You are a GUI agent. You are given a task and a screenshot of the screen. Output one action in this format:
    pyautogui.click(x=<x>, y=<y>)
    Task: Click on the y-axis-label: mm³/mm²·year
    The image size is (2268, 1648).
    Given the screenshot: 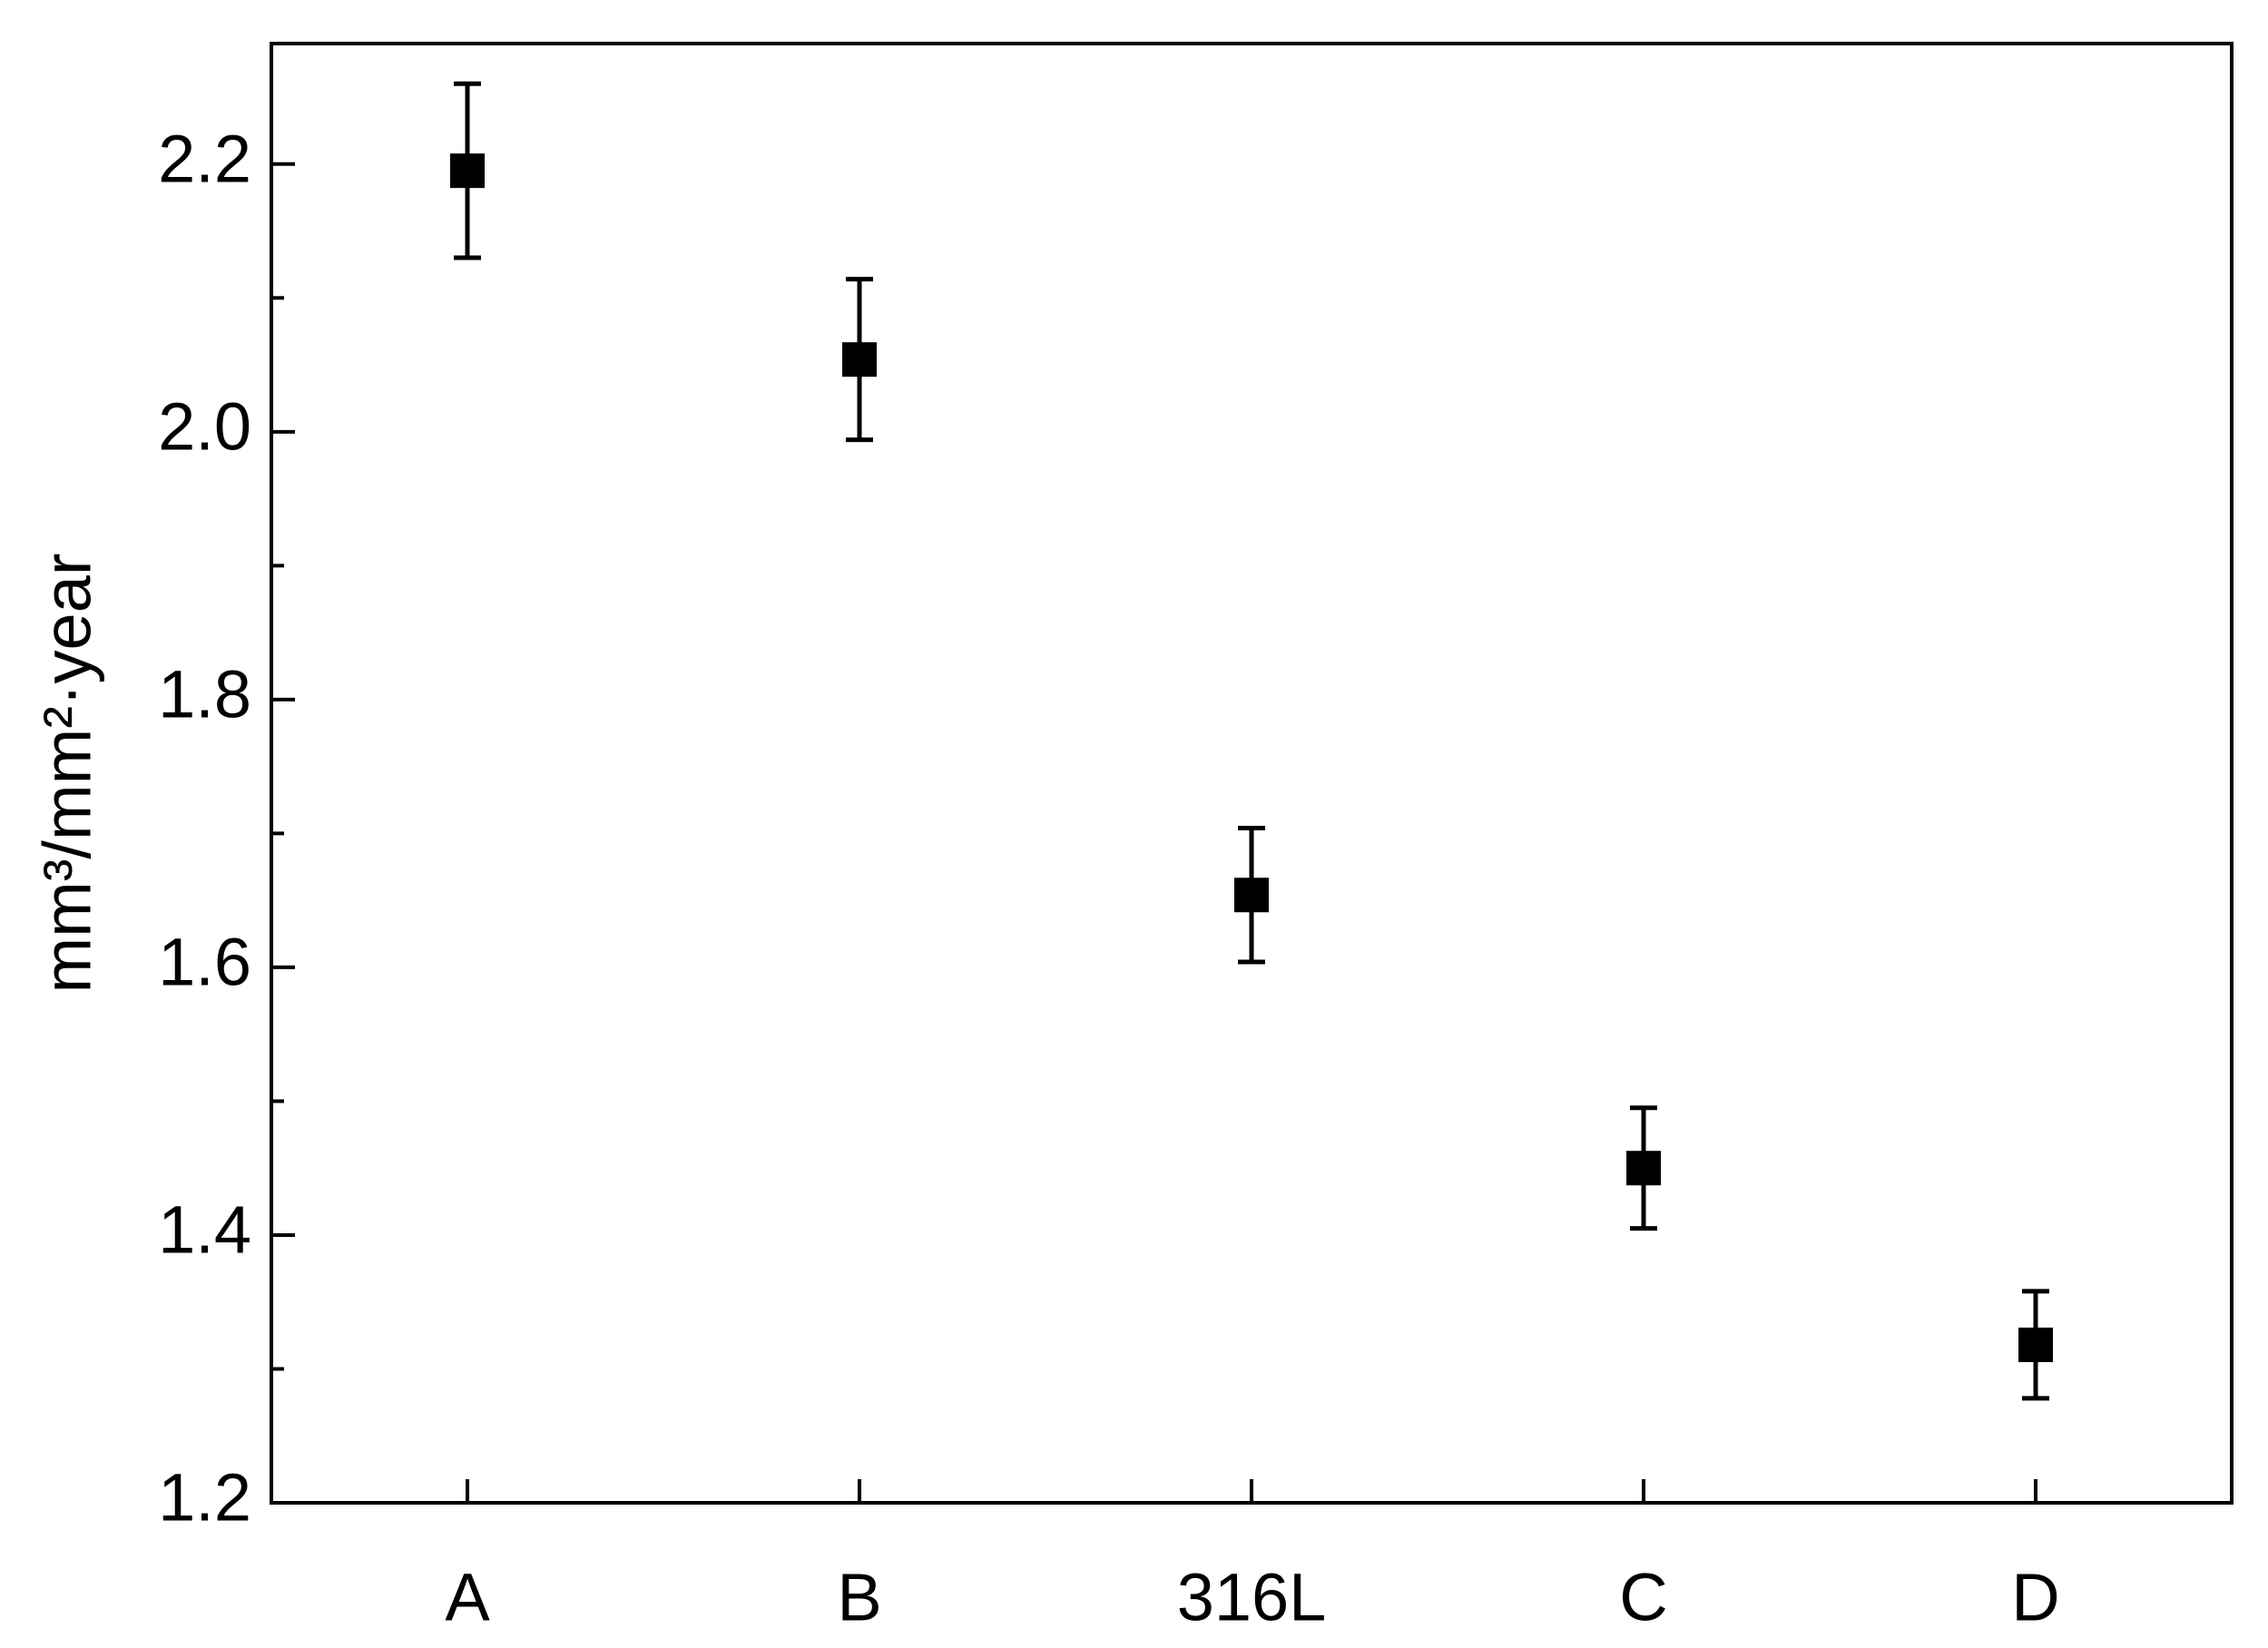 What is the action you would take?
    pyautogui.click(x=67, y=773)
    